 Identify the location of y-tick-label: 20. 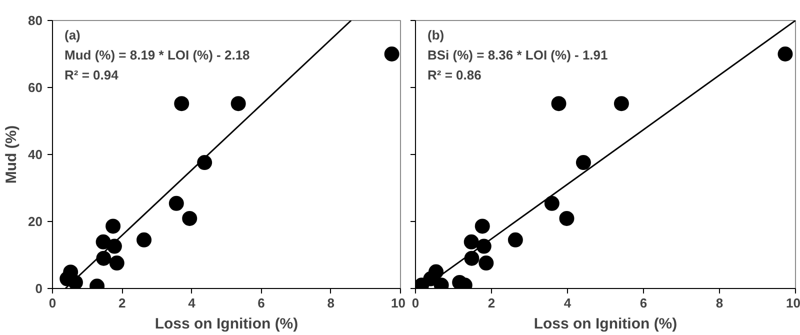
(35, 221).